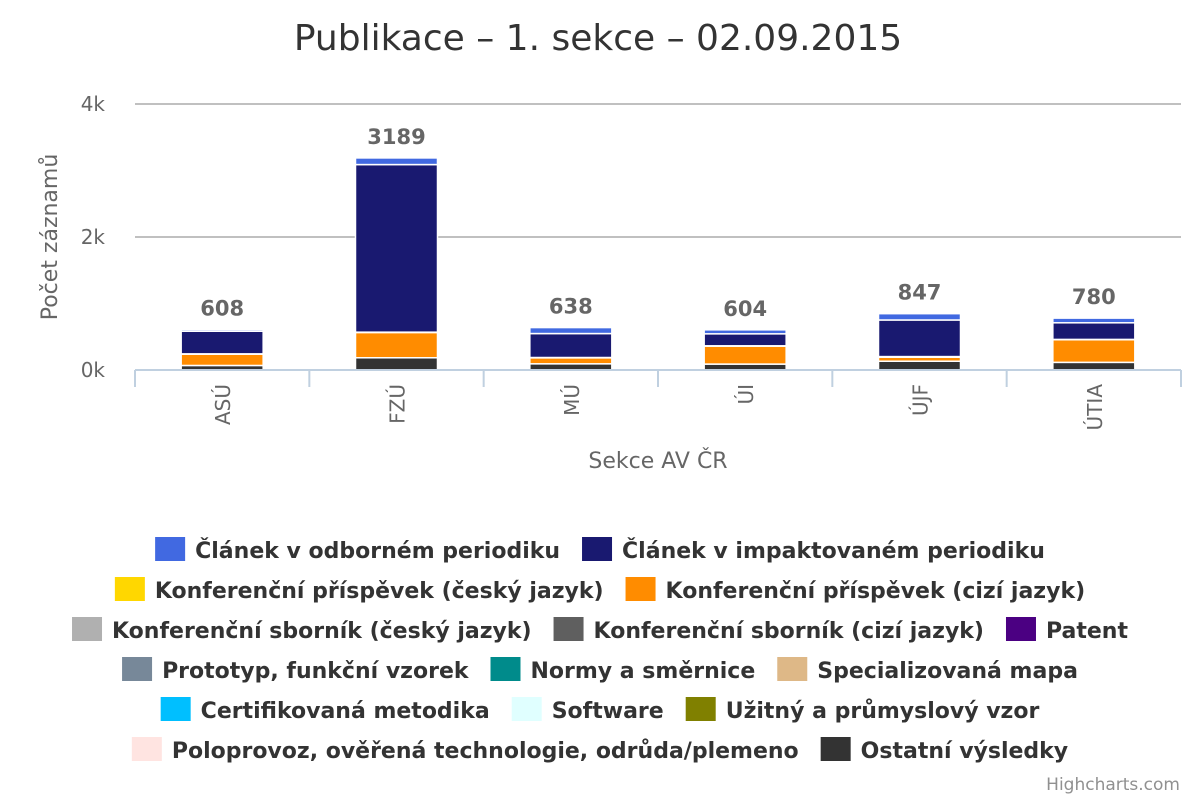  I want to click on legend-label: Konferenční příspěvek (cizí jazyk), so click(876, 591).